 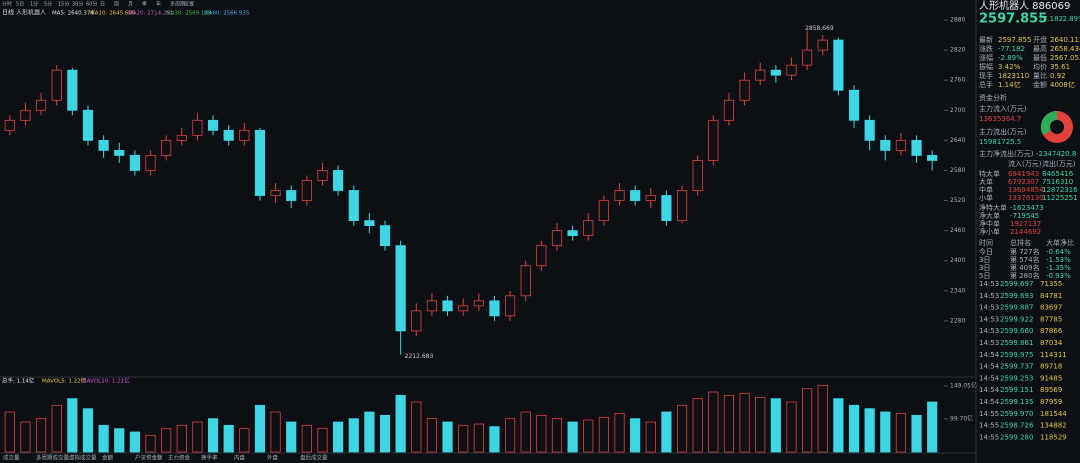 What do you see at coordinates (1060, 190) in the screenshot?
I see `flow-out: 12872316` at bounding box center [1060, 190].